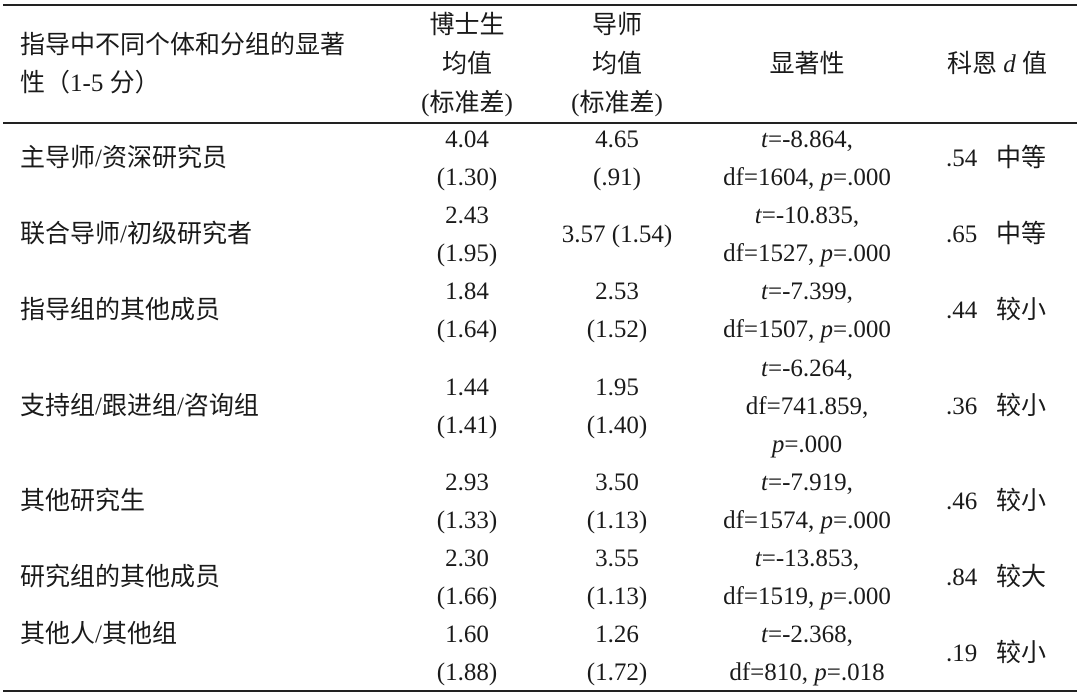 The width and height of the screenshot is (1080, 699). What do you see at coordinates (467, 139) in the screenshot?
I see `phd-mean: 4.04` at bounding box center [467, 139].